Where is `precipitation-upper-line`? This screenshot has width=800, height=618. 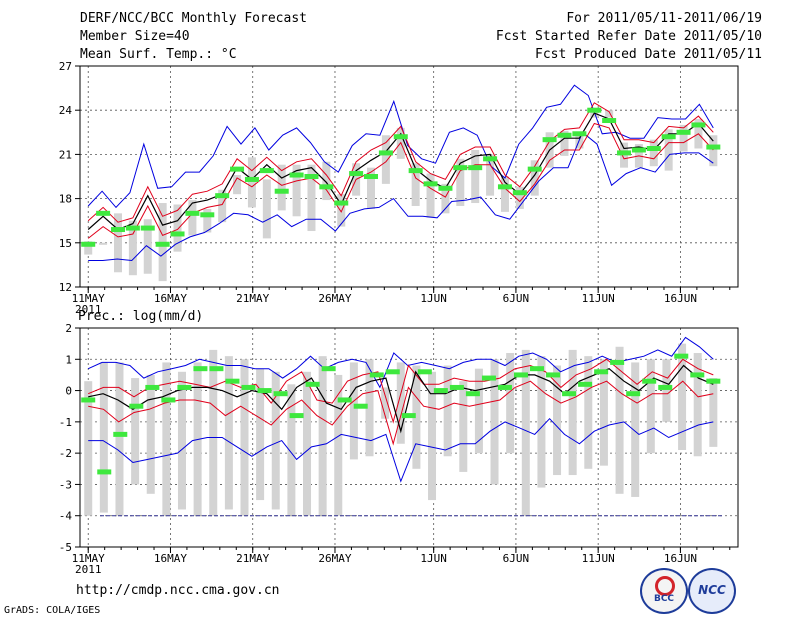 precipitation-upper-line is located at coordinates (401, 391).